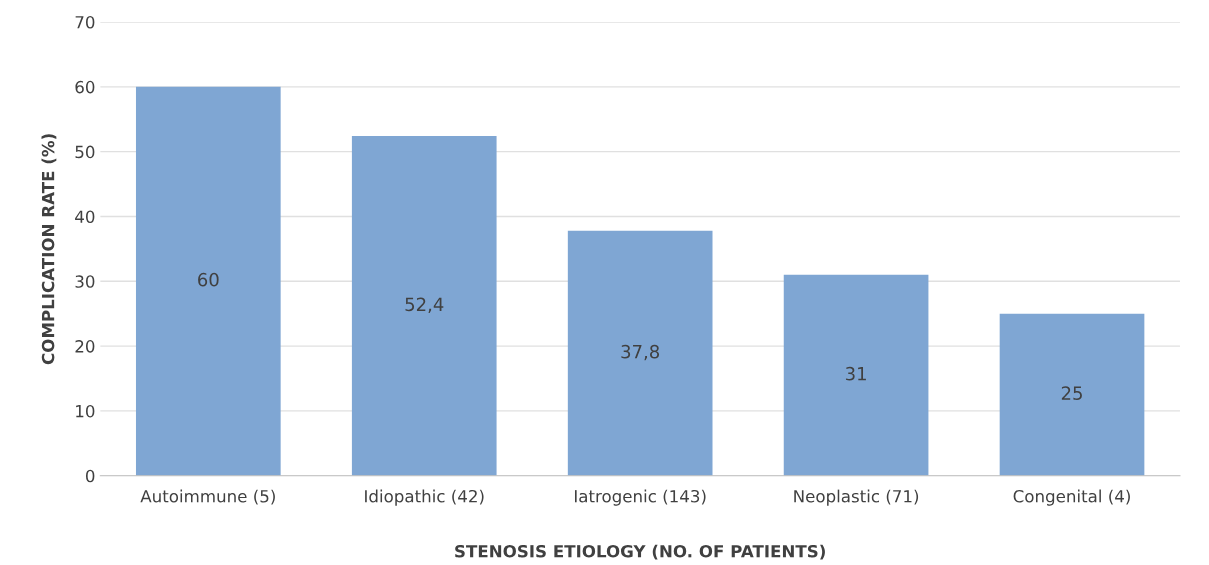  Describe the element at coordinates (85, 346) in the screenshot. I see `y-tick-label: 20` at that location.